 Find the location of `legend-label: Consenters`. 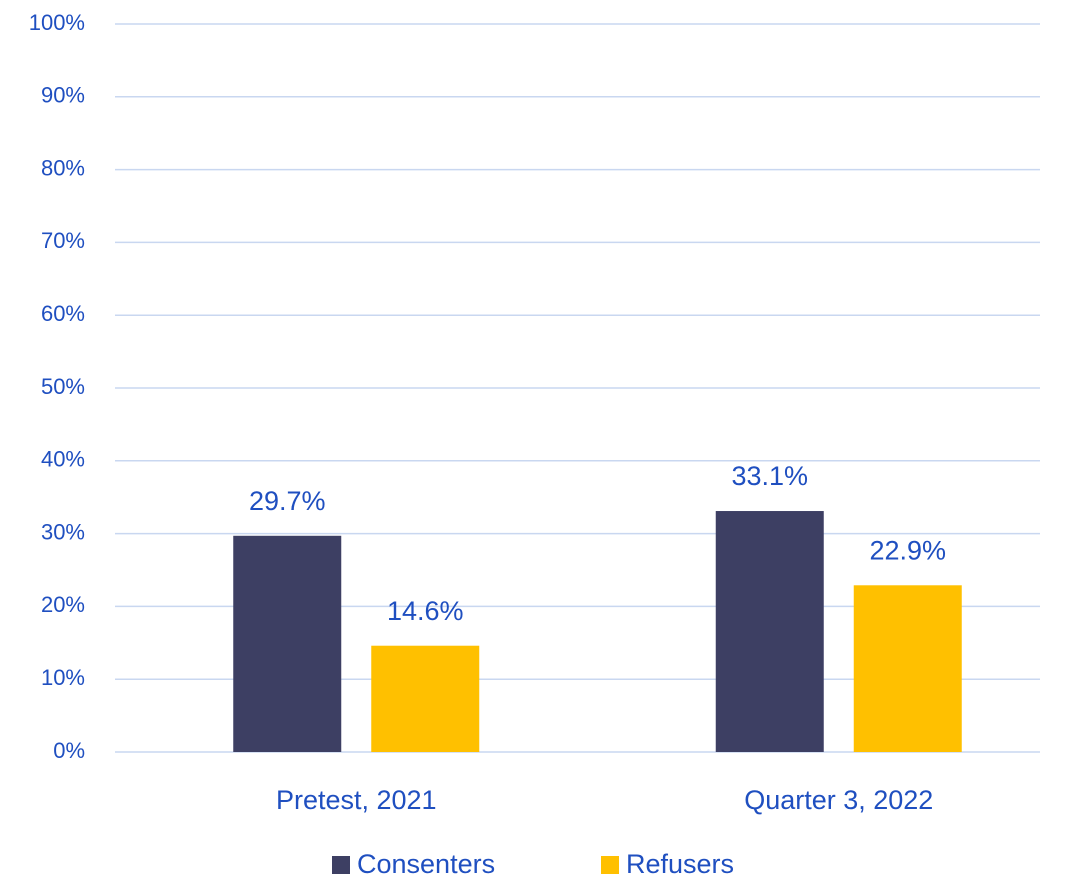

legend-label: Consenters is located at coordinates (426, 864).